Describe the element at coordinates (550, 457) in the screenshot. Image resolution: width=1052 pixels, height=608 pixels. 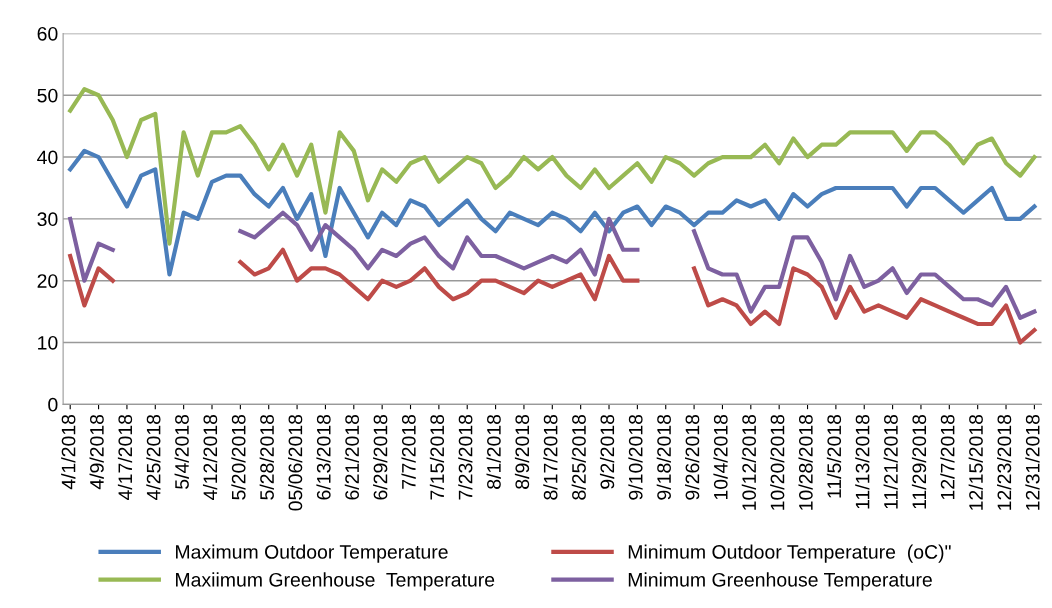
I see `x-tick-label: 8/17/2018` at that location.